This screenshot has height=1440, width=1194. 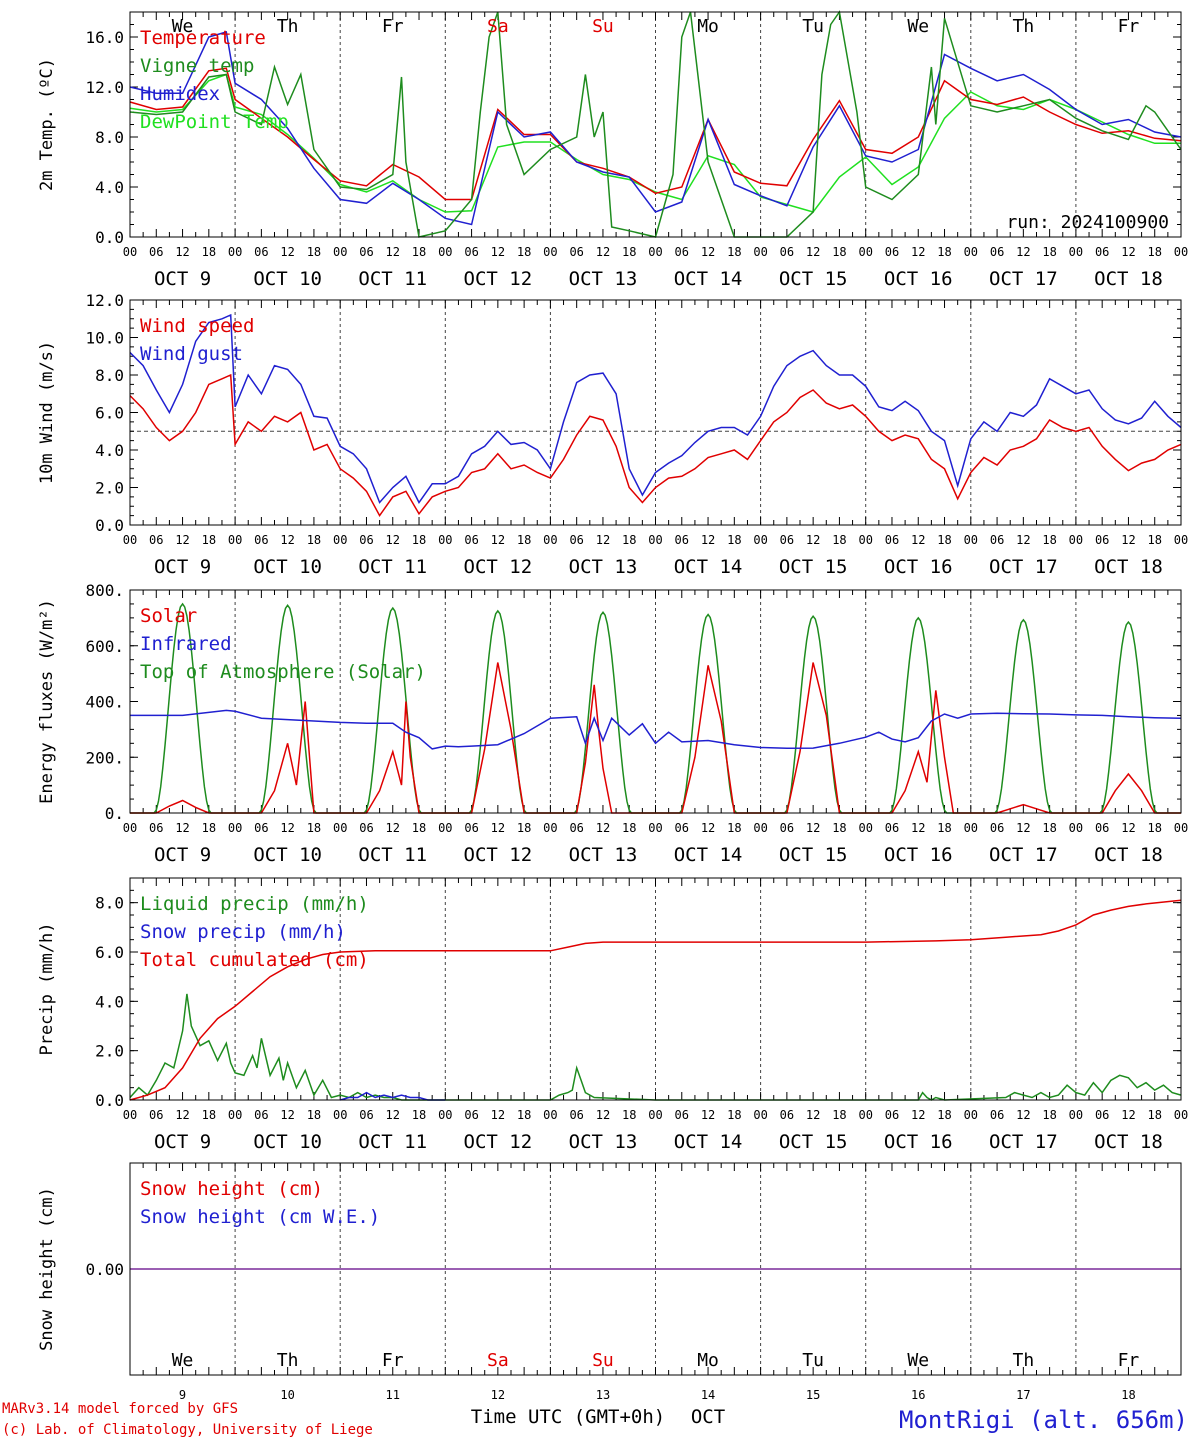 I want to click on day-number-label: 11, so click(x=393, y=1395).